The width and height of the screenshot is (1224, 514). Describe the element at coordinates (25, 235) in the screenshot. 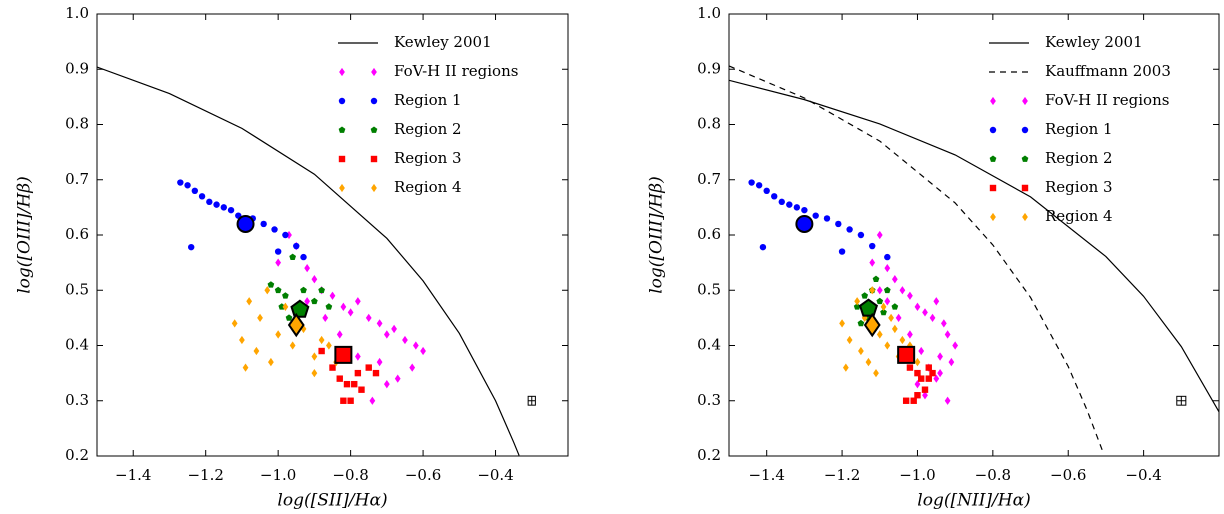

I see `y-axis-label: log([OIII]/Hβ)` at that location.